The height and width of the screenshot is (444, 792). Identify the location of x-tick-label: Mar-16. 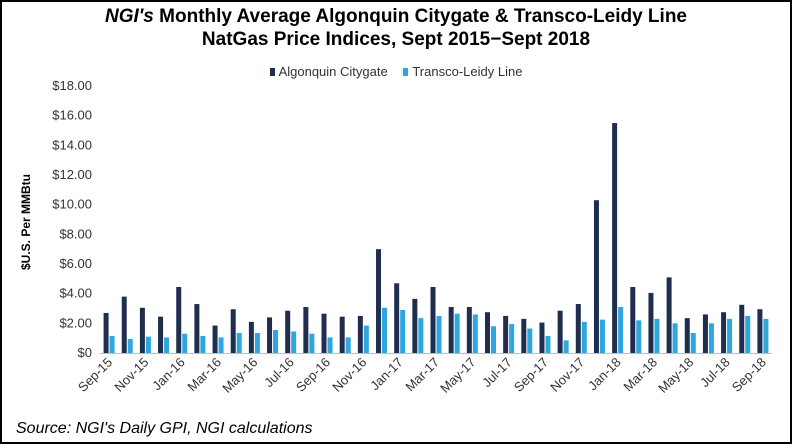
(204, 375).